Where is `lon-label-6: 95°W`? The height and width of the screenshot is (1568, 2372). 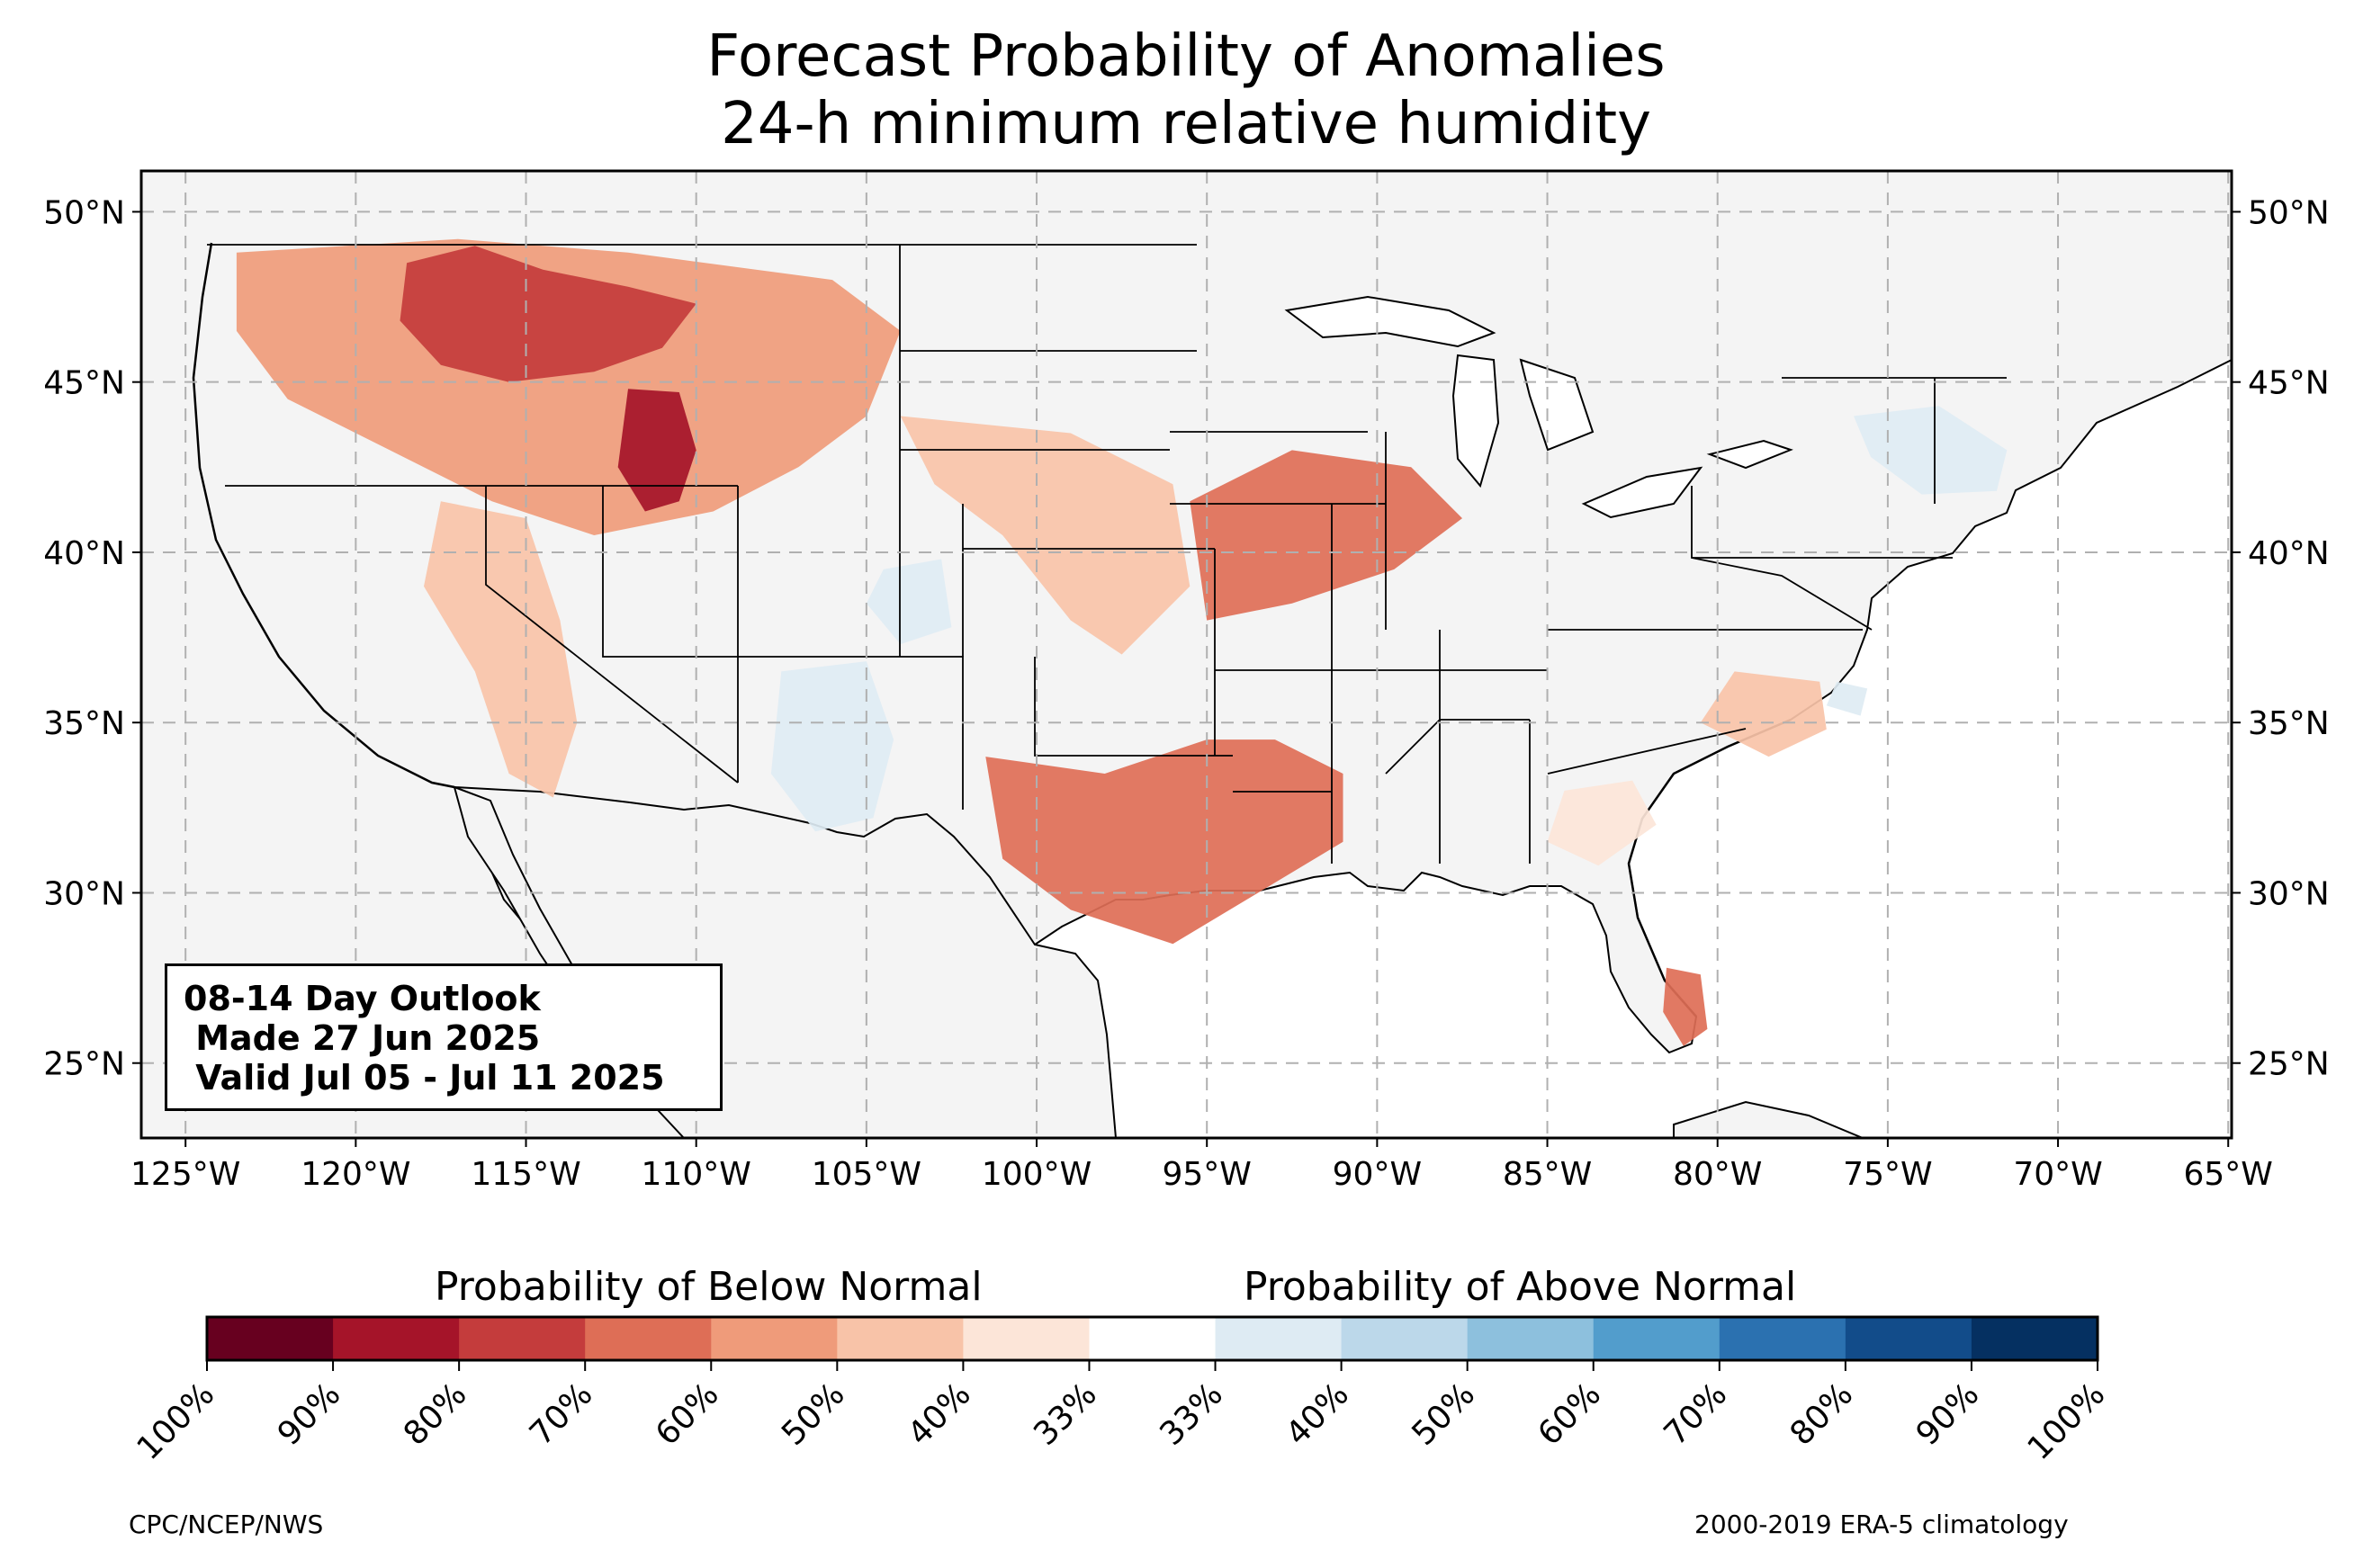 lon-label-6: 95°W is located at coordinates (1206, 1174).